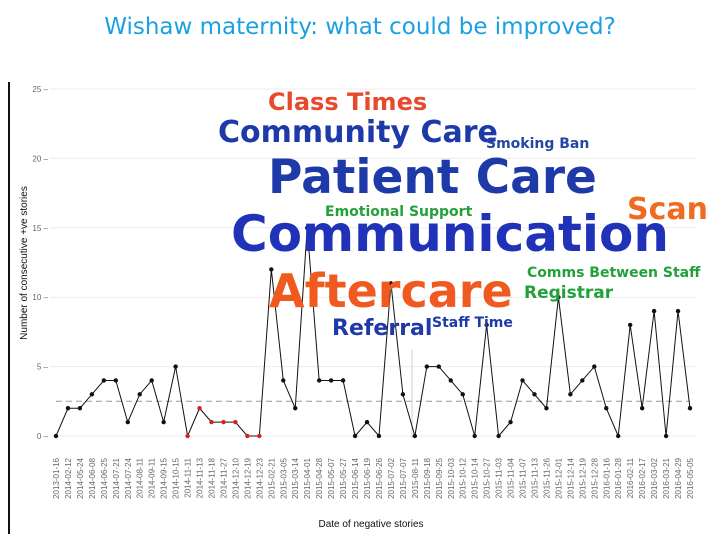 The width and height of the screenshot is (720, 540). Describe the element at coordinates (247, 477) in the screenshot. I see `x-tick-label: 2014-12-19` at that location.